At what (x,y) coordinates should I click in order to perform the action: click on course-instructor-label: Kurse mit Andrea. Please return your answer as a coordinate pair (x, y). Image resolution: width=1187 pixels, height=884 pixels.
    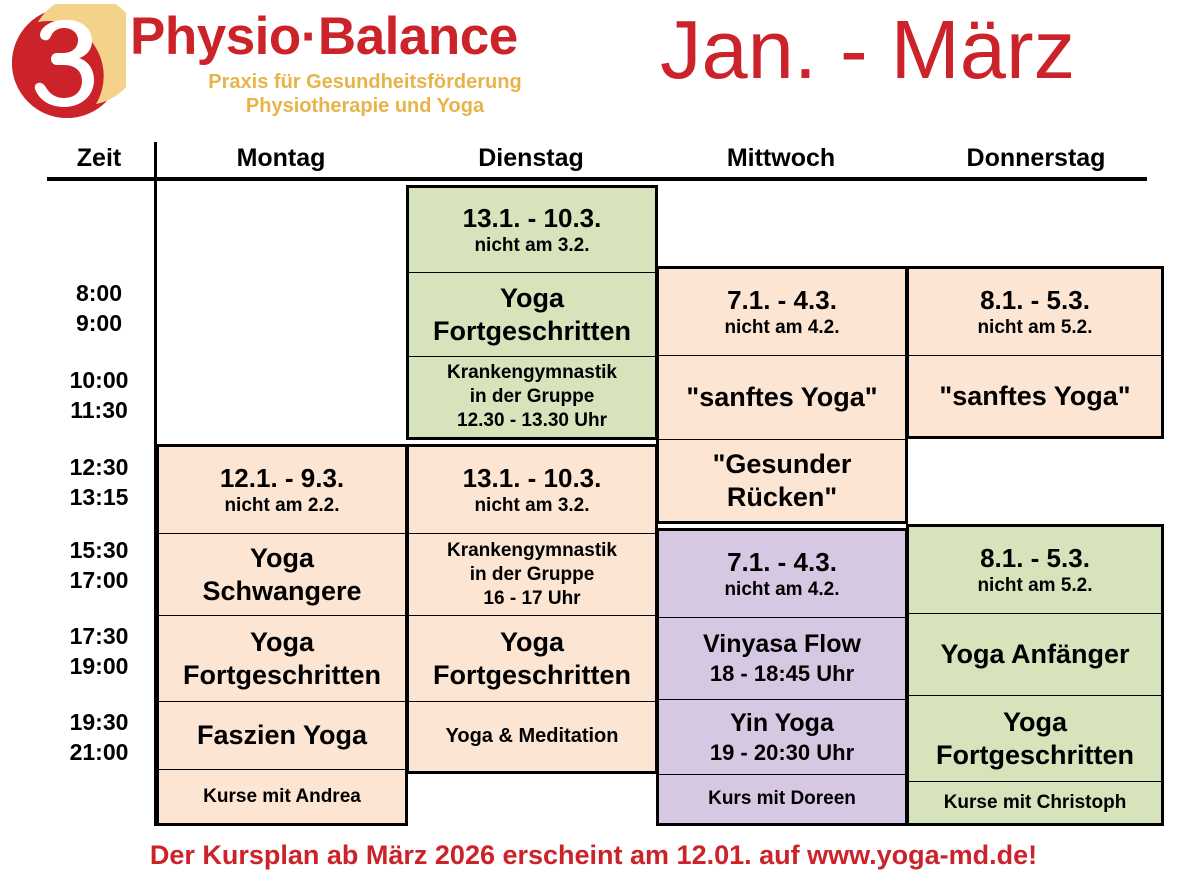
    Looking at the image, I should click on (282, 796).